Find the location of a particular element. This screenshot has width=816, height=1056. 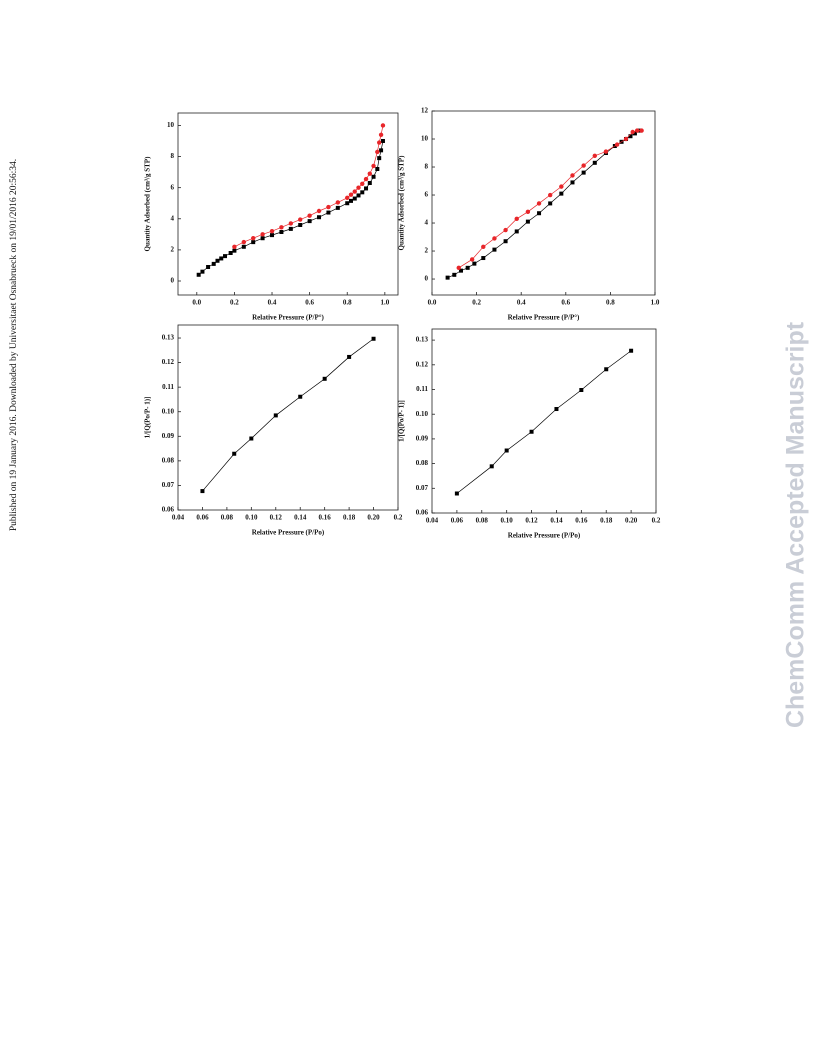

y-axis-title: Quantity Adsorbed (cm³/g STP) is located at coordinates (148, 204).